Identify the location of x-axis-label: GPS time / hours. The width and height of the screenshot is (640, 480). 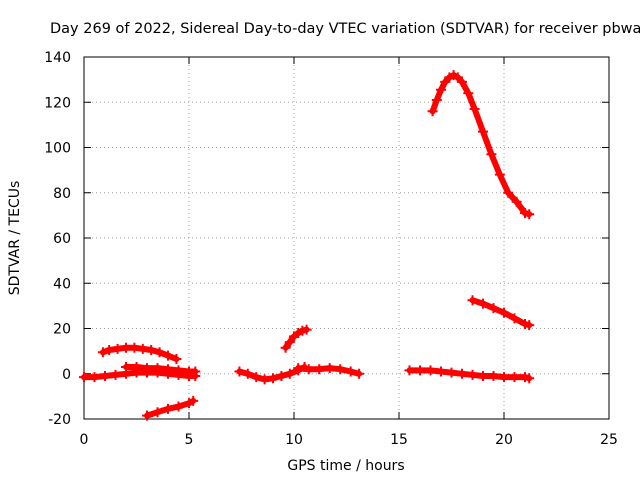
(345, 466).